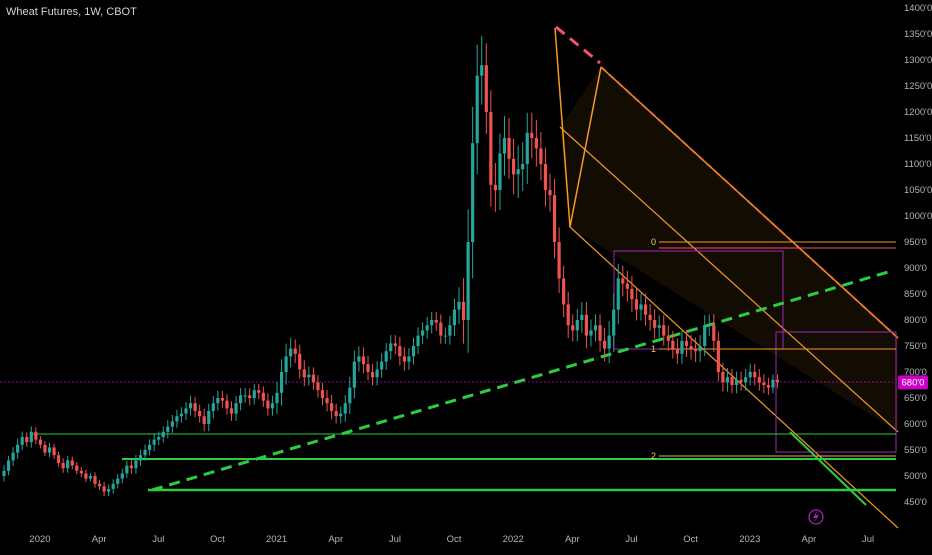  Describe the element at coordinates (915, 320) in the screenshot. I see `y-tick-label: 800'0` at that location.